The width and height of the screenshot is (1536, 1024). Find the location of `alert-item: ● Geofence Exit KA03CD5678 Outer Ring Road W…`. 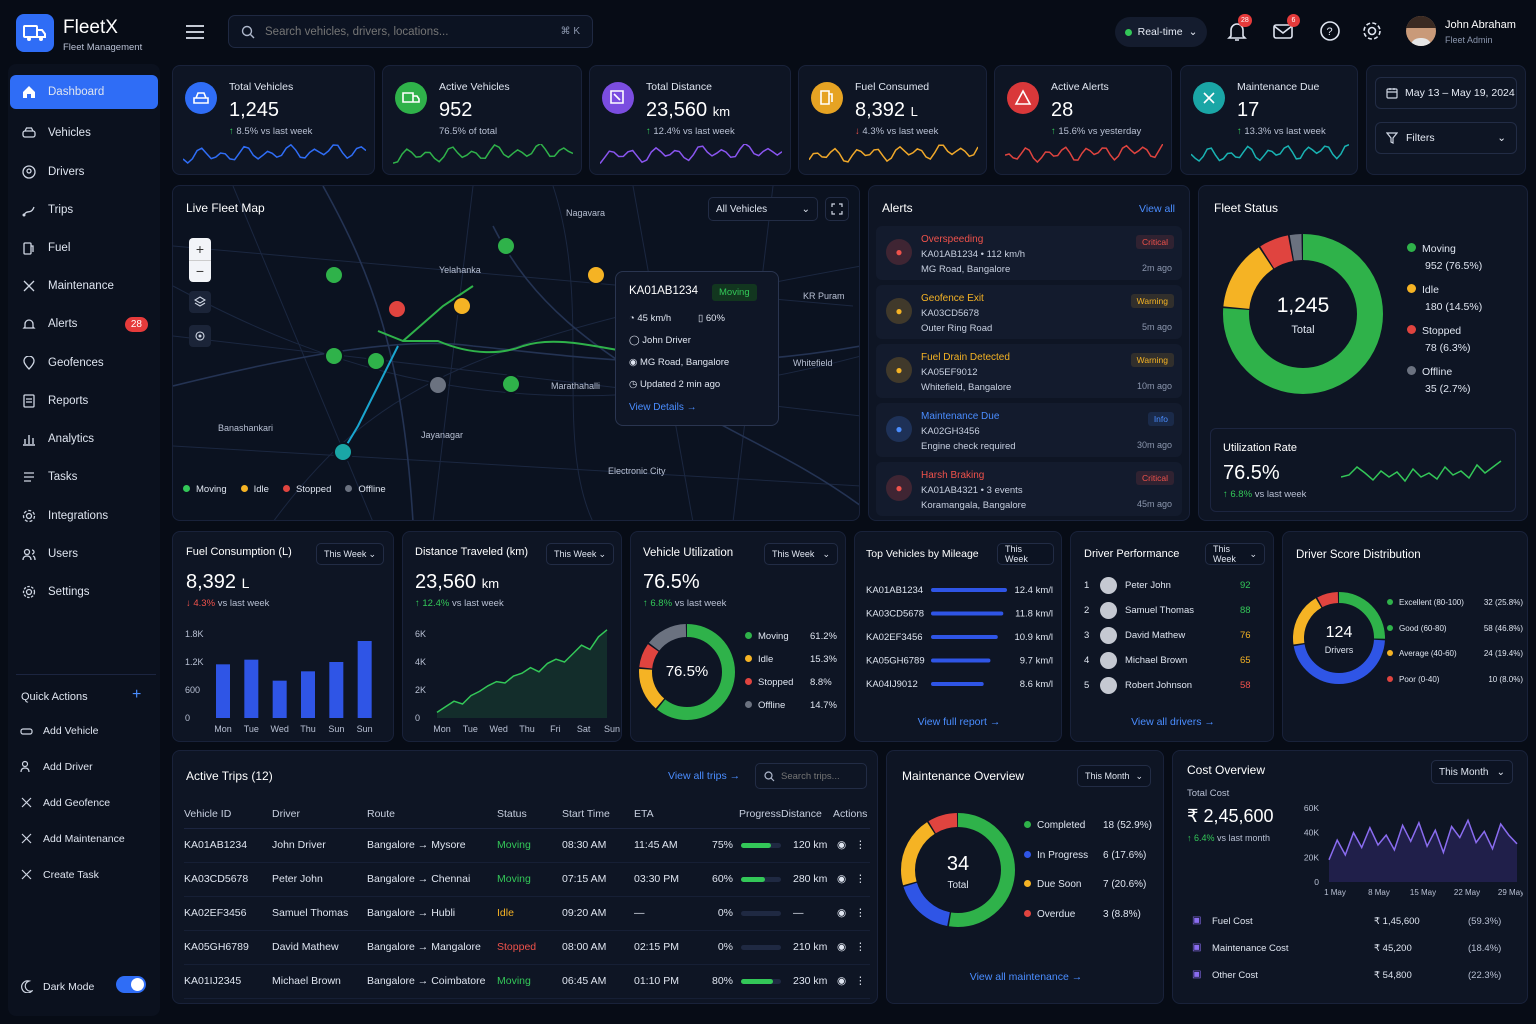

alert-item: ● Geofence Exit KA03CD5678 Outer Ring Road W… is located at coordinates (1029, 312).